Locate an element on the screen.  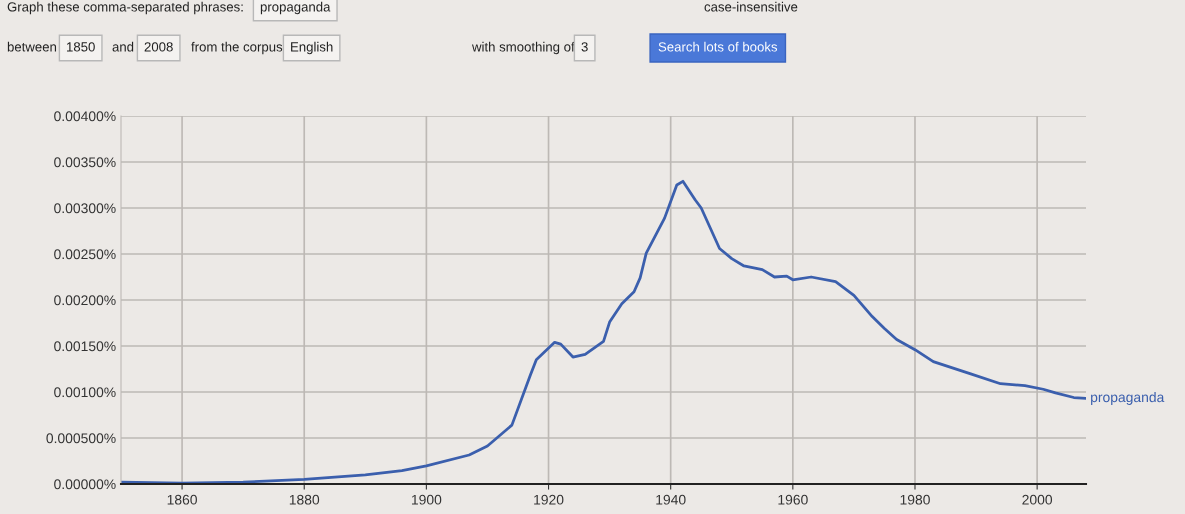
x-tick-label: 1880 is located at coordinates (304, 499).